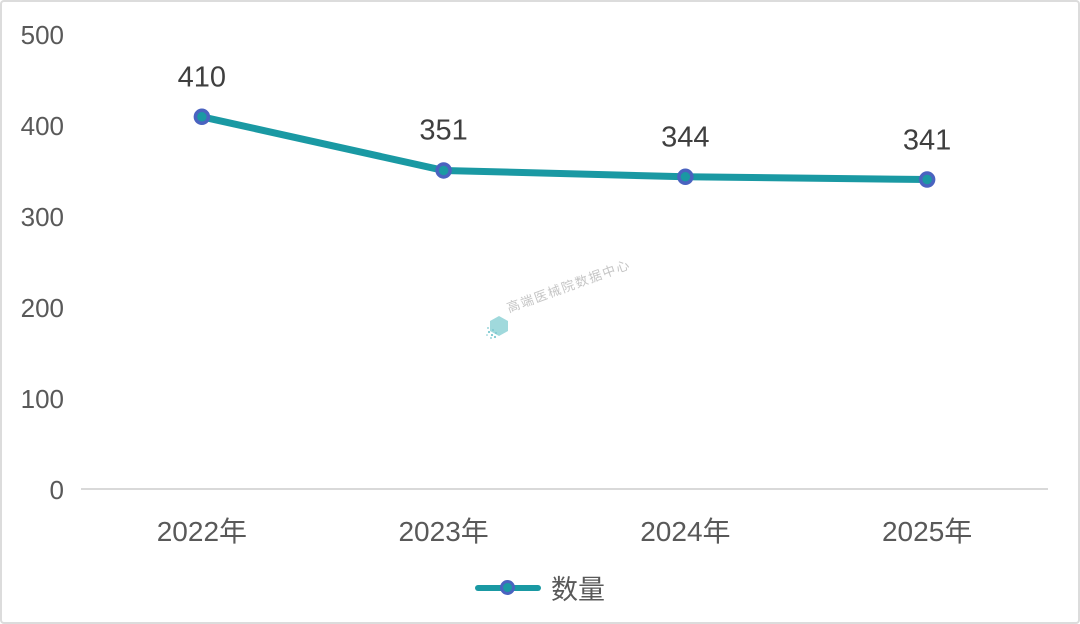 This screenshot has width=1080, height=624. What do you see at coordinates (202, 531) in the screenshot?
I see `x-axis-label: 2022年` at bounding box center [202, 531].